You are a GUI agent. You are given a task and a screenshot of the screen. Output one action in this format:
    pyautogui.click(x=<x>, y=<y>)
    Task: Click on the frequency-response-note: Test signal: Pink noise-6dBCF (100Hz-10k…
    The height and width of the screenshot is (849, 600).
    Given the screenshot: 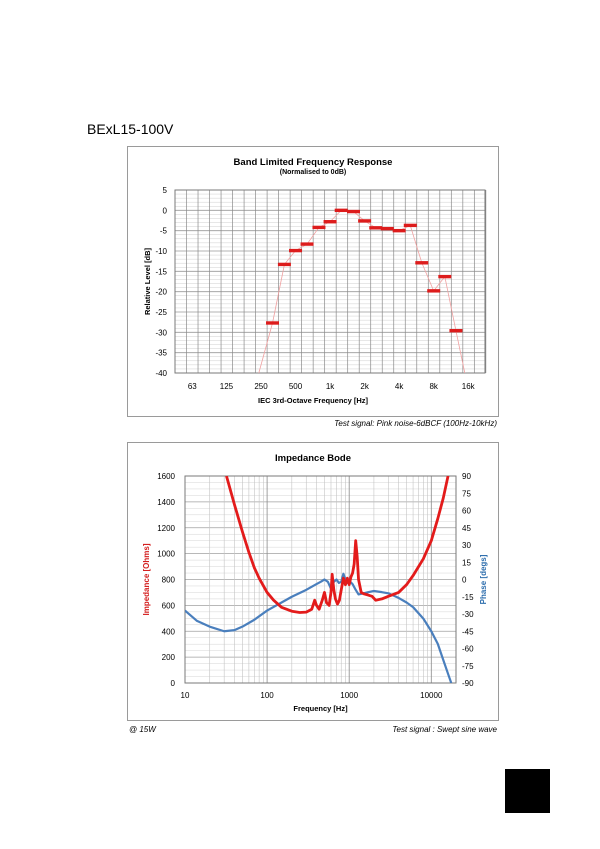 What is the action you would take?
    pyautogui.click(x=415, y=423)
    